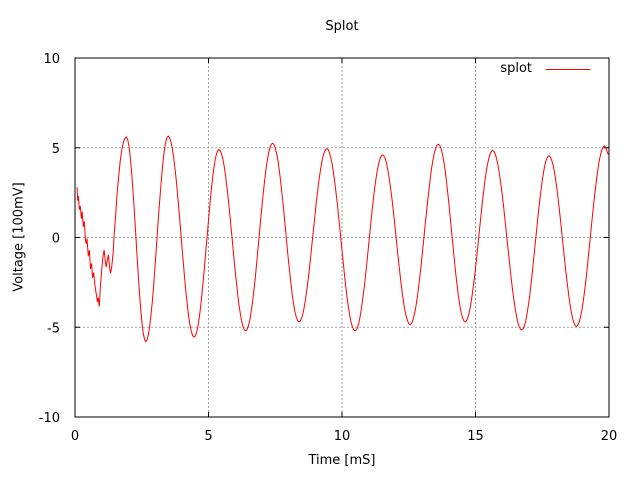  I want to click on y-tick-label: 10, so click(51, 59).